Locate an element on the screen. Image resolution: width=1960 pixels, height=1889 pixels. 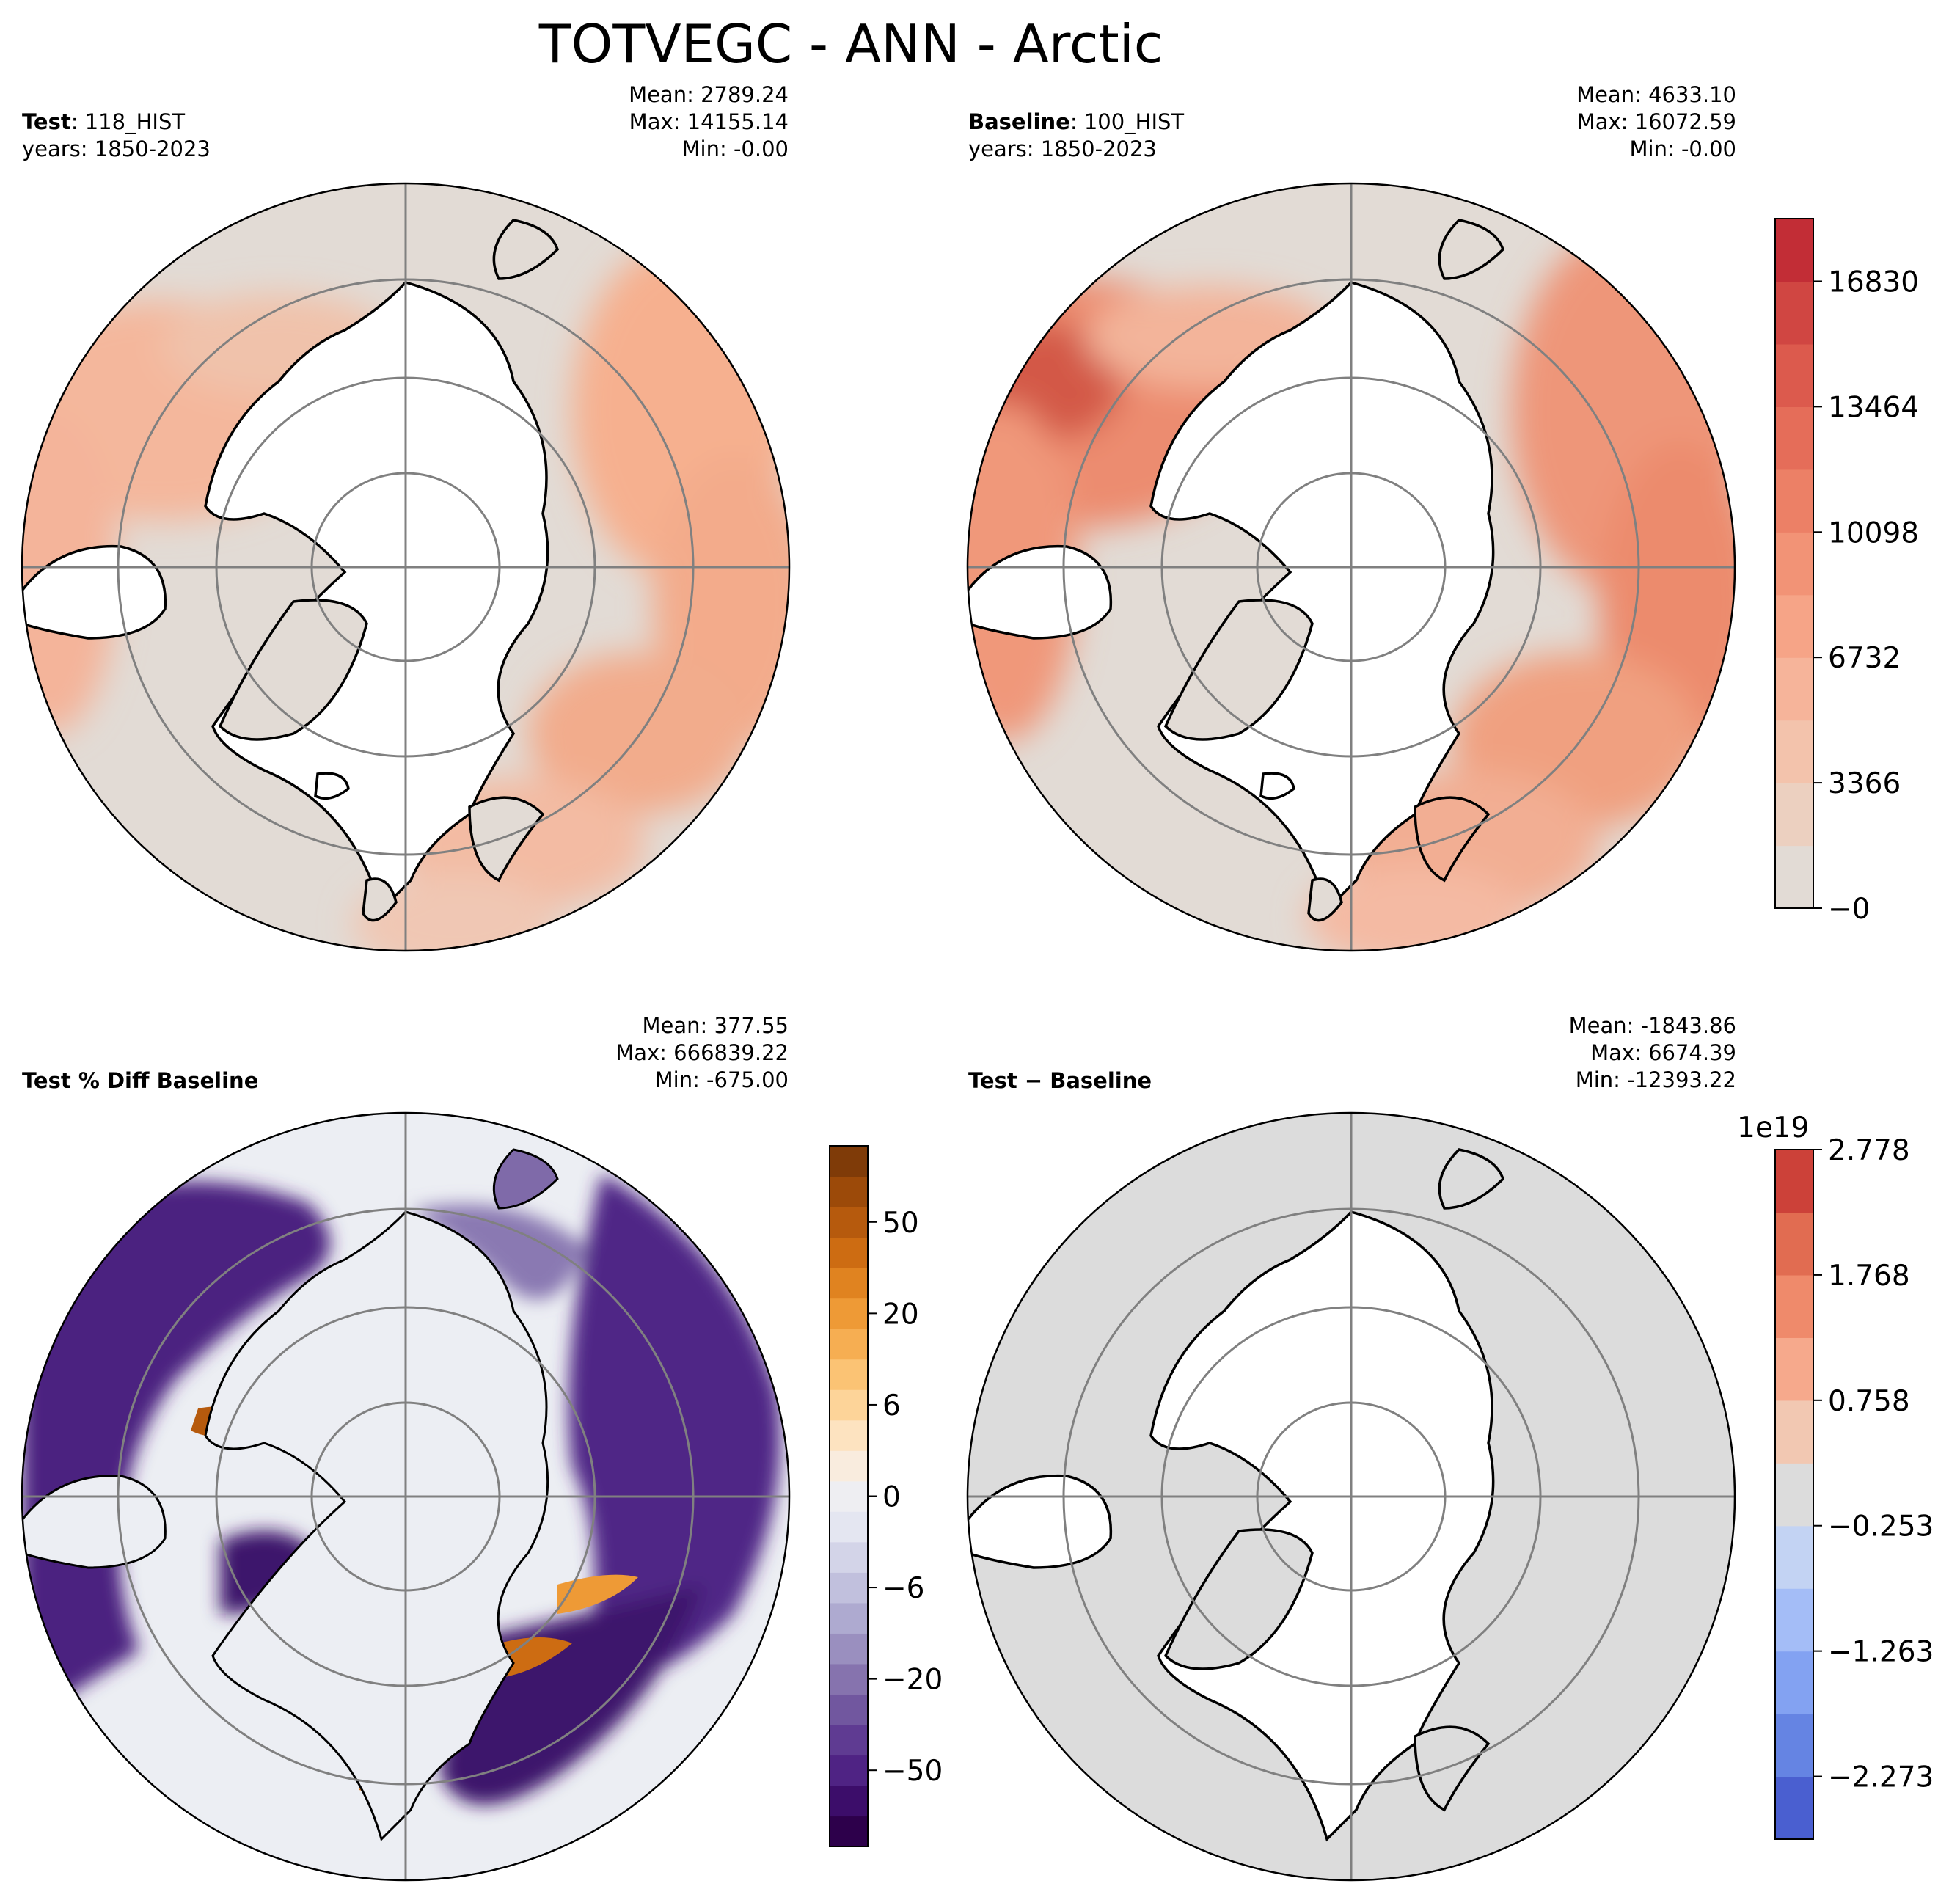
diff-label: Test − Baseline is located at coordinates (1060, 1080).